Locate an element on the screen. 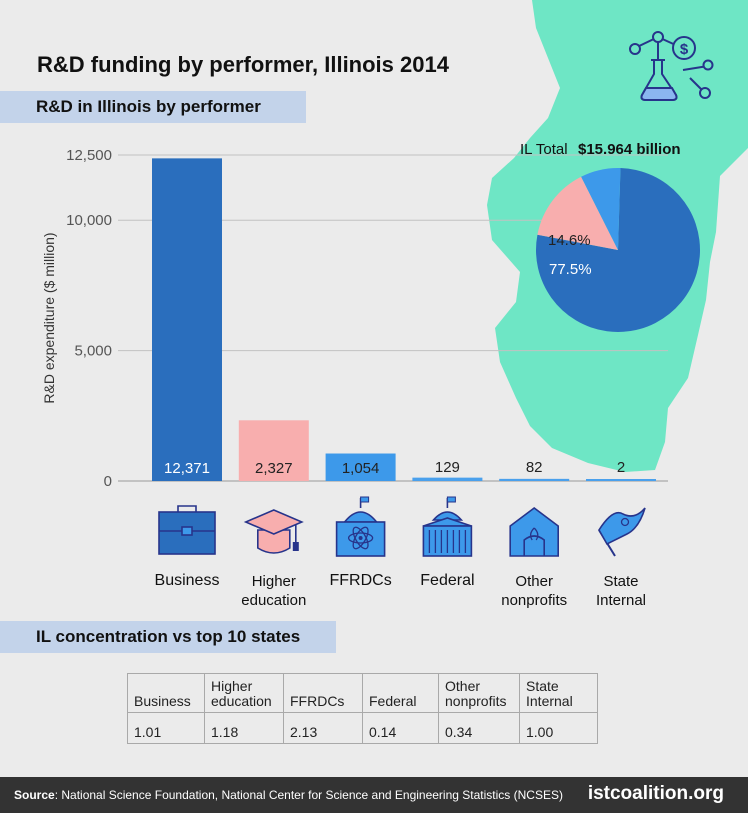  section-header-concentration: IL concentration vs top 10 states is located at coordinates (168, 637).